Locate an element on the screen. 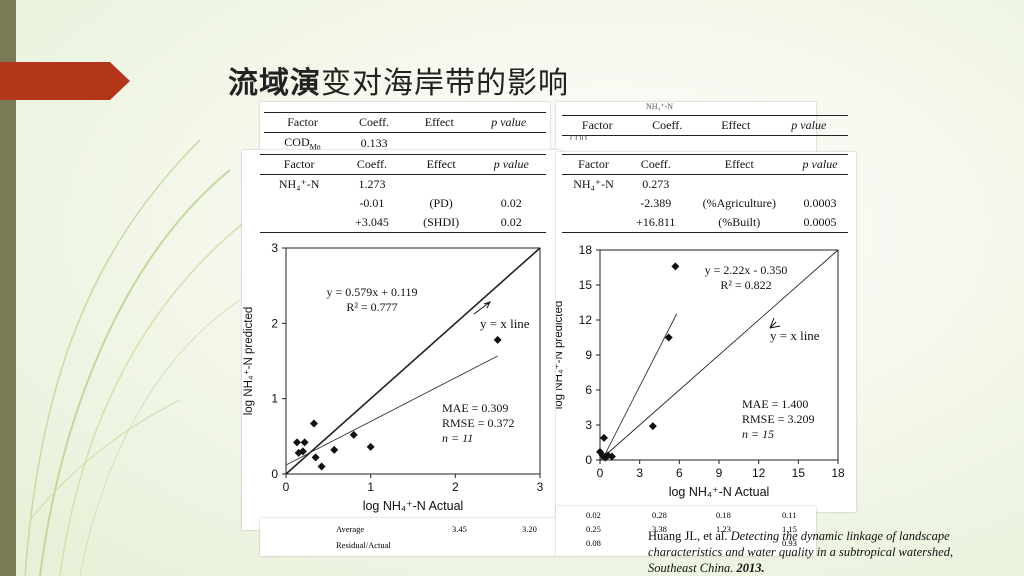  strip-value: 1.15 is located at coordinates (789, 529).